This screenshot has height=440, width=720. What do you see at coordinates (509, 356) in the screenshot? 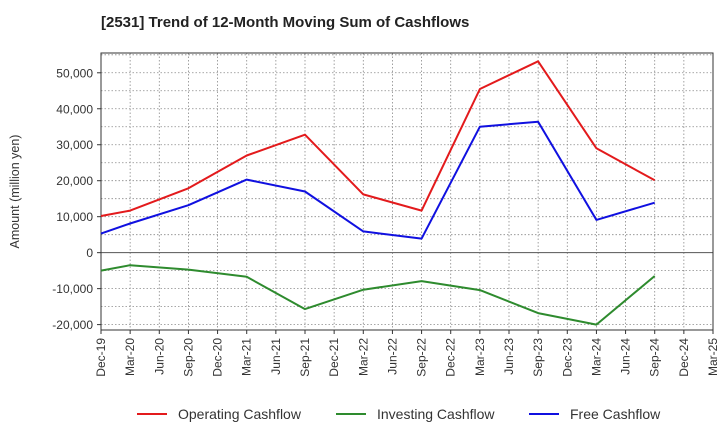
I see `x-tick-label: Jun-23` at bounding box center [509, 356].